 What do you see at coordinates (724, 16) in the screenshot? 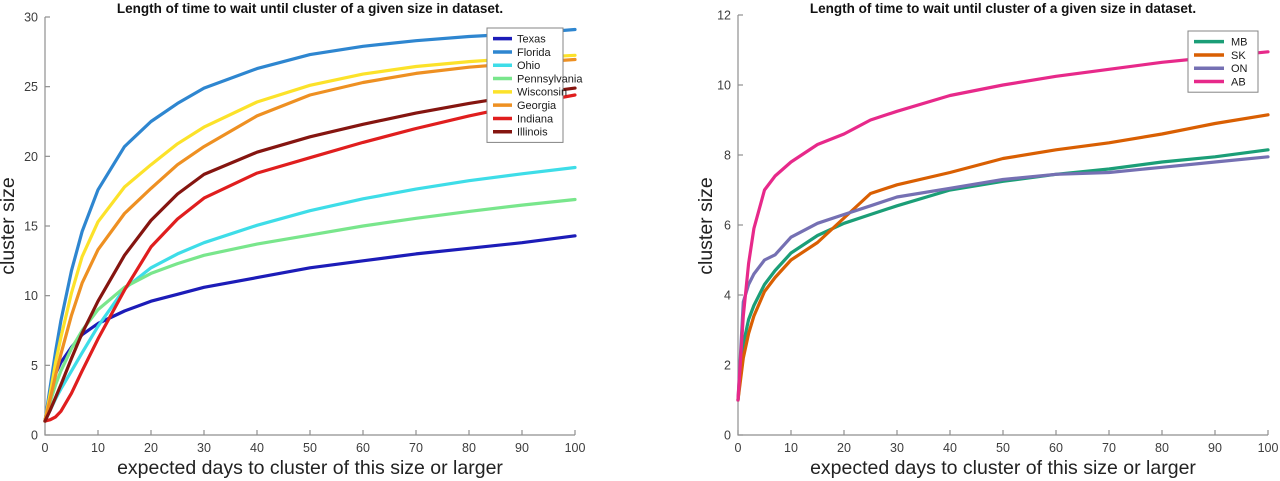
I see `y-tick-label-12: 12` at bounding box center [724, 16].